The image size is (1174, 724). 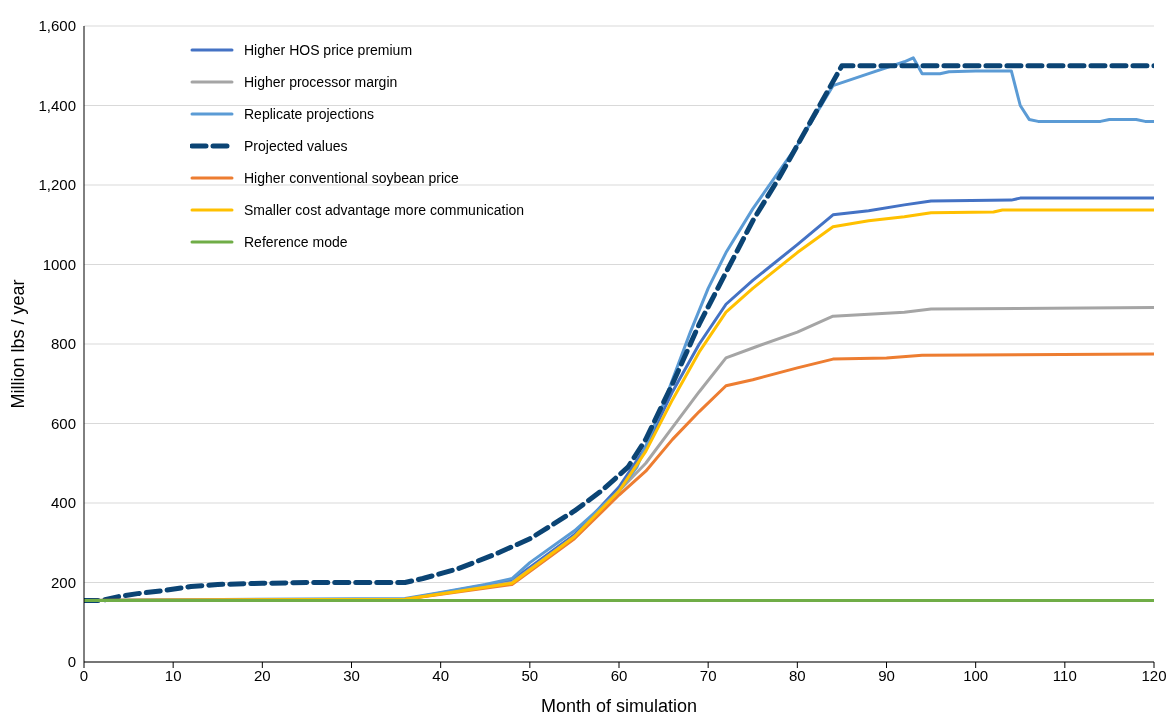 I want to click on x-tick-label: 50, so click(x=530, y=675).